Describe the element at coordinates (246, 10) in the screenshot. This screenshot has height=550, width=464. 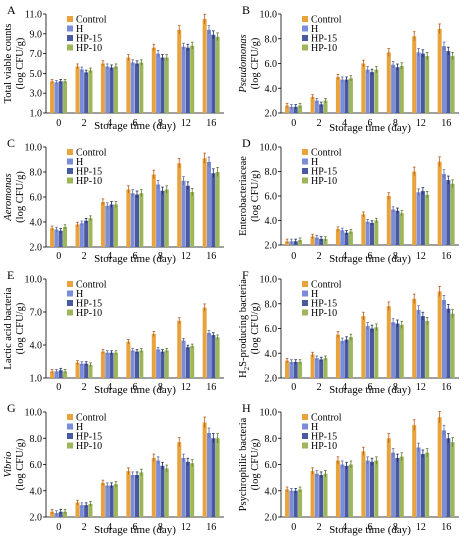
I see `panel-letter: B` at that location.